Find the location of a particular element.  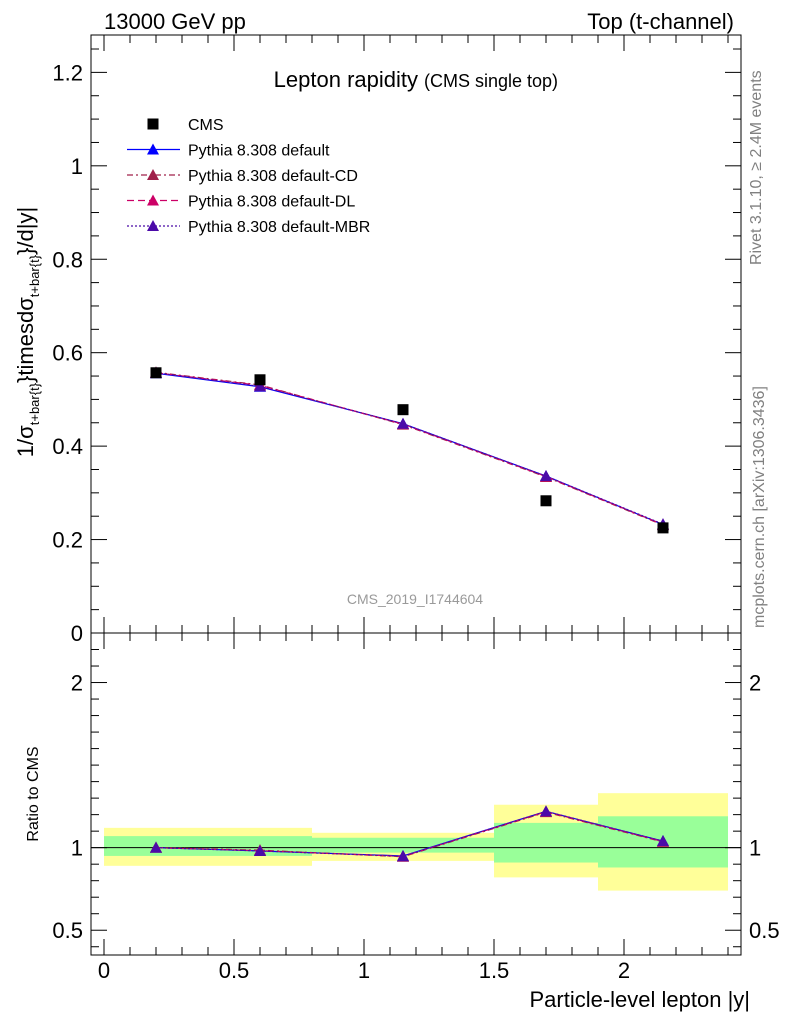

mcplots-label: mcplots.cern.ch [arXiv:1306.3436] is located at coordinates (759, 507).